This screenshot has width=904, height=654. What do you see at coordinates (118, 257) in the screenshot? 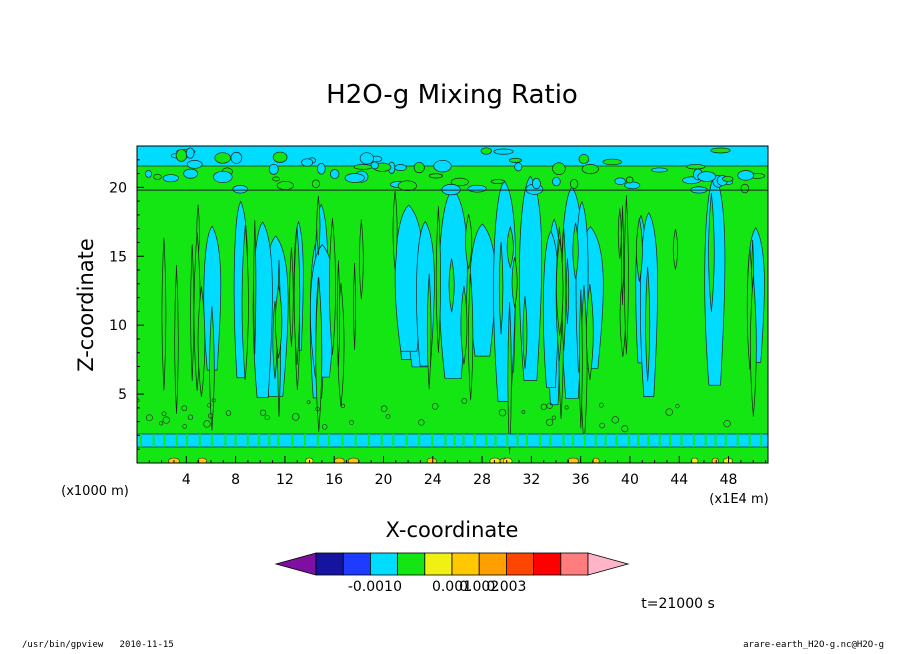
I see `y-tick-label: 15` at bounding box center [118, 257].